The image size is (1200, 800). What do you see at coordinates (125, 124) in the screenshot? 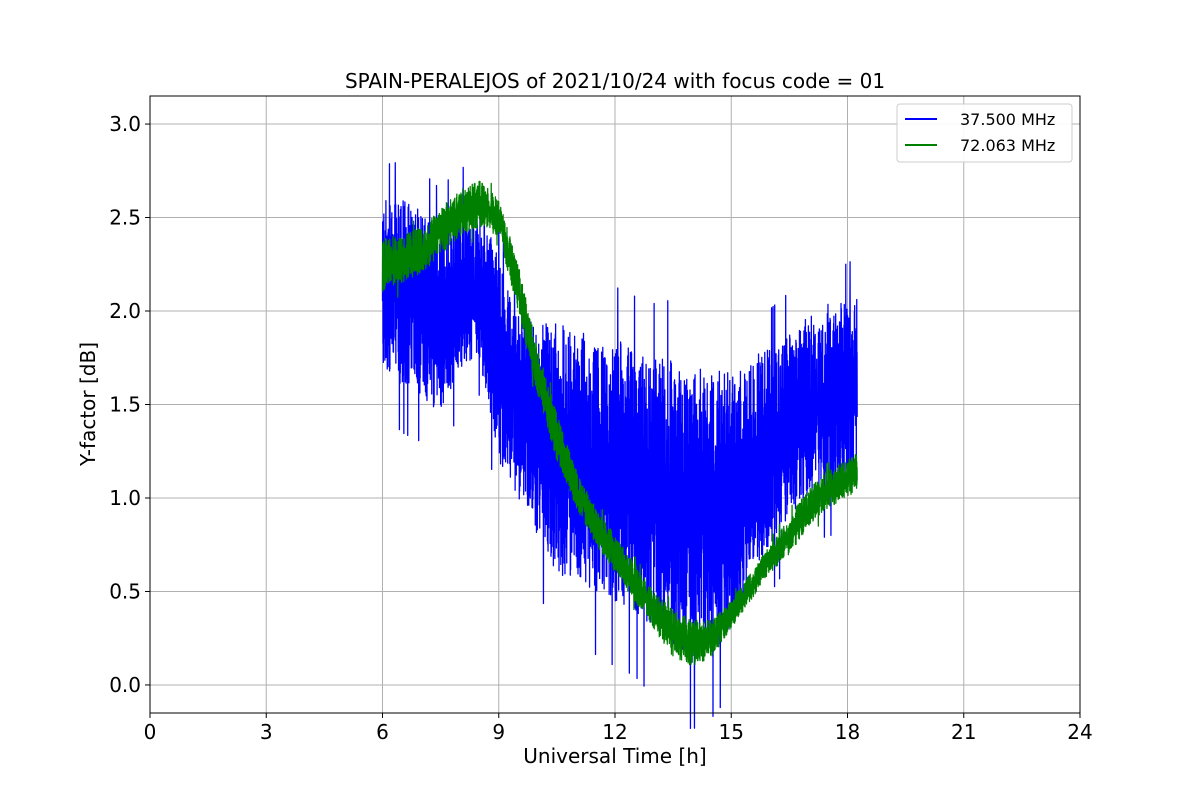
I see `y-tick-label: 3.0` at bounding box center [125, 124].